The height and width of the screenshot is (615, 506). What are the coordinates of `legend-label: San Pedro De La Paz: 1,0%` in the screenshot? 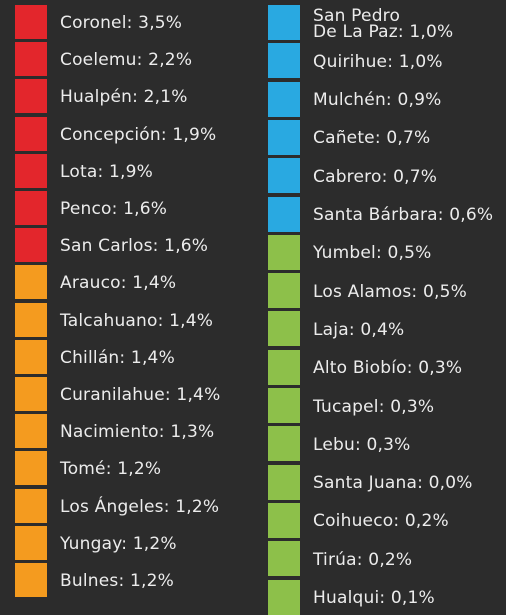 It's located at (383, 23).